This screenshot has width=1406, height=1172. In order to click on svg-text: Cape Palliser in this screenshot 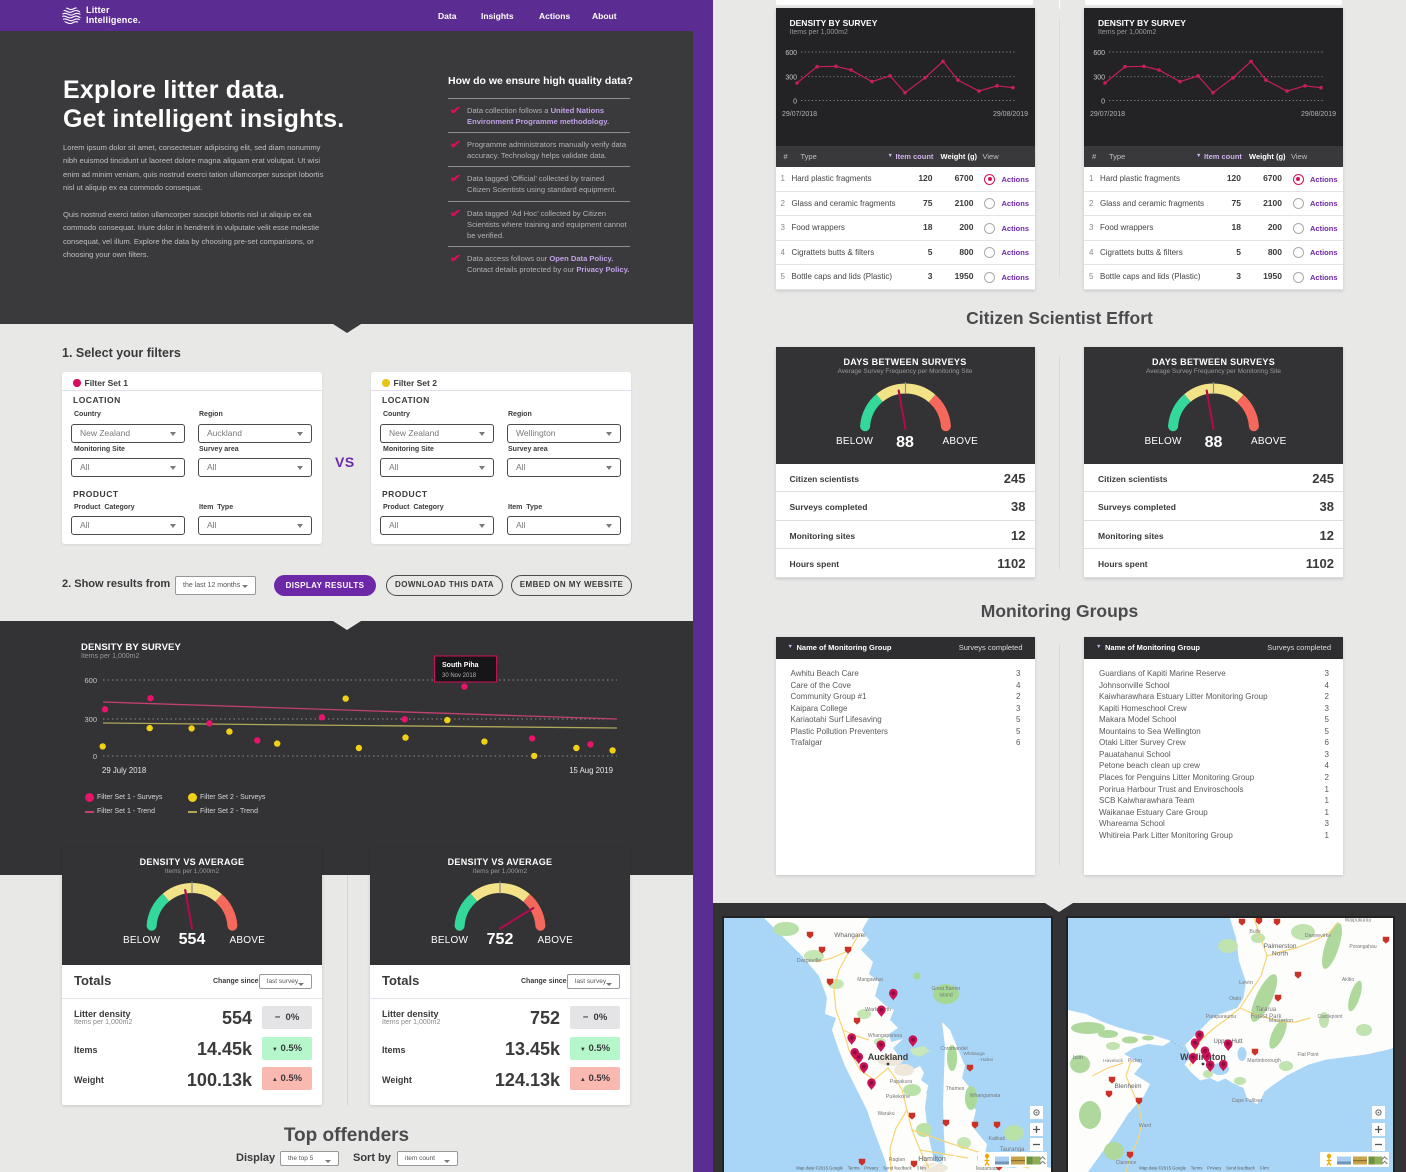, I will do `click(1247, 1101)`.